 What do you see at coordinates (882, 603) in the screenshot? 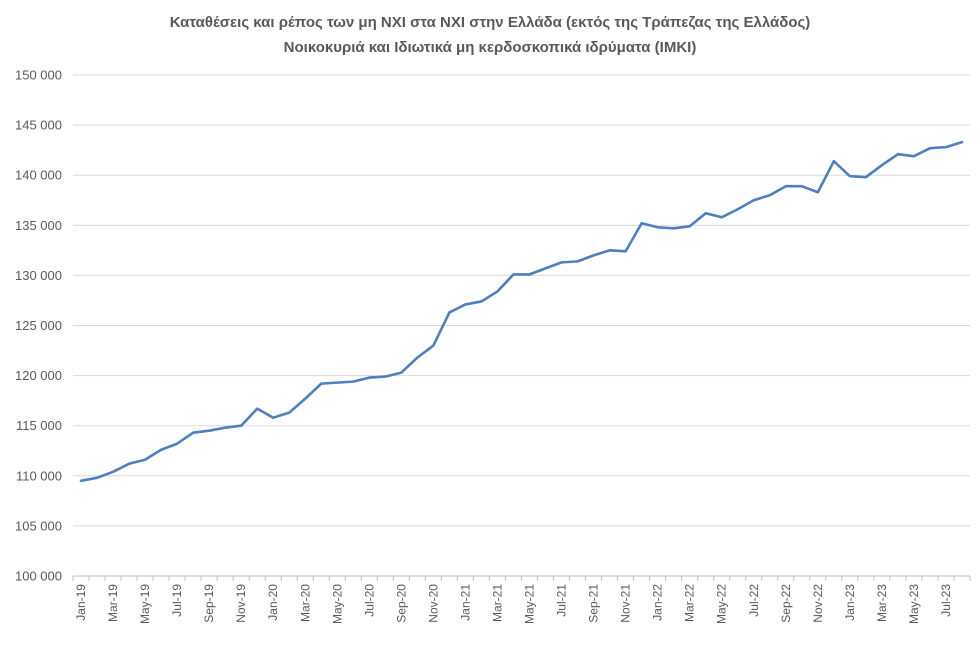
I see `x-tick-label: Mar-23` at bounding box center [882, 603].